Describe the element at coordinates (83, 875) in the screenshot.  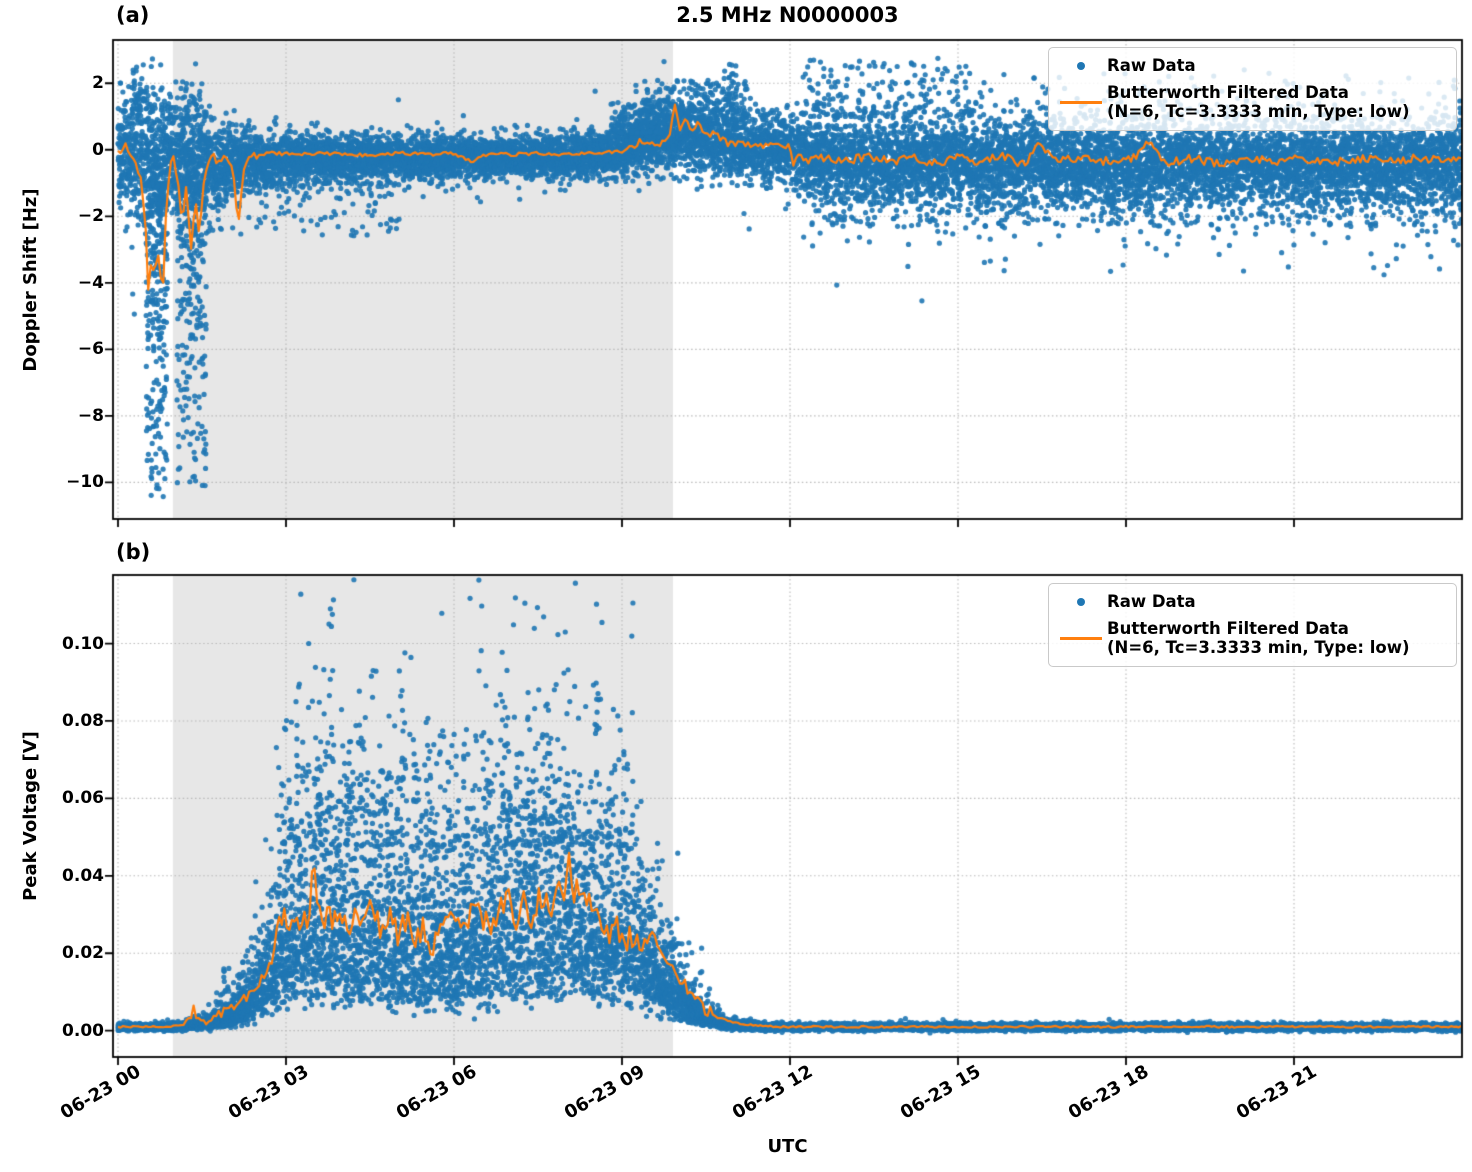
I see `panel-b-ytick-label: 0.04` at that location.